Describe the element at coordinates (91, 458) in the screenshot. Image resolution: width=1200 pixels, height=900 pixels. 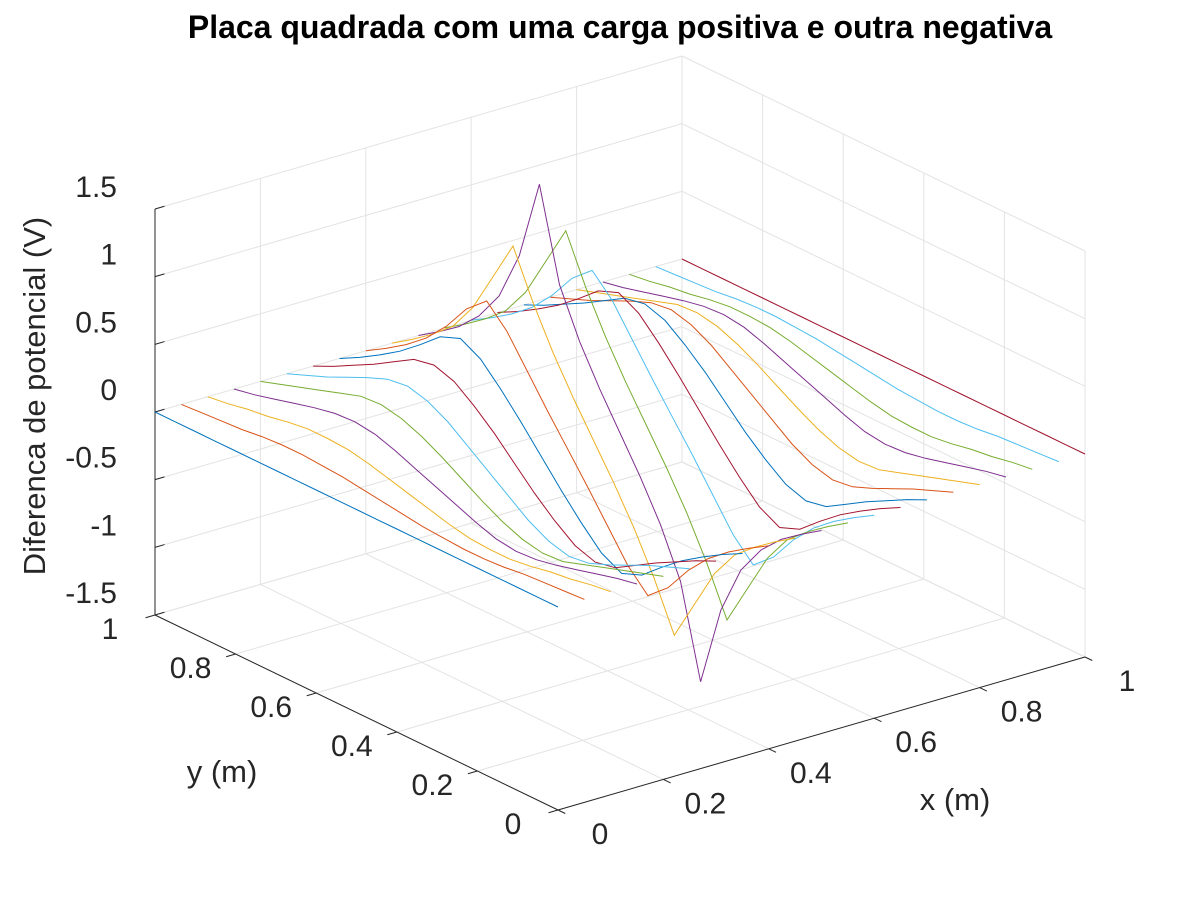
I see `z-tick-label: -0.5` at that location.